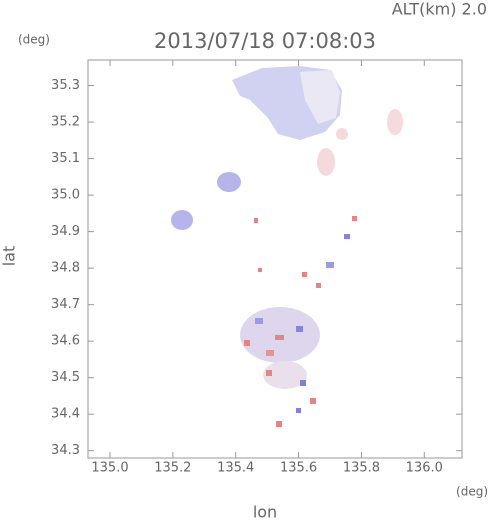  Describe the element at coordinates (65, 268) in the screenshot. I see `y-tick-label: 34.8` at that location.